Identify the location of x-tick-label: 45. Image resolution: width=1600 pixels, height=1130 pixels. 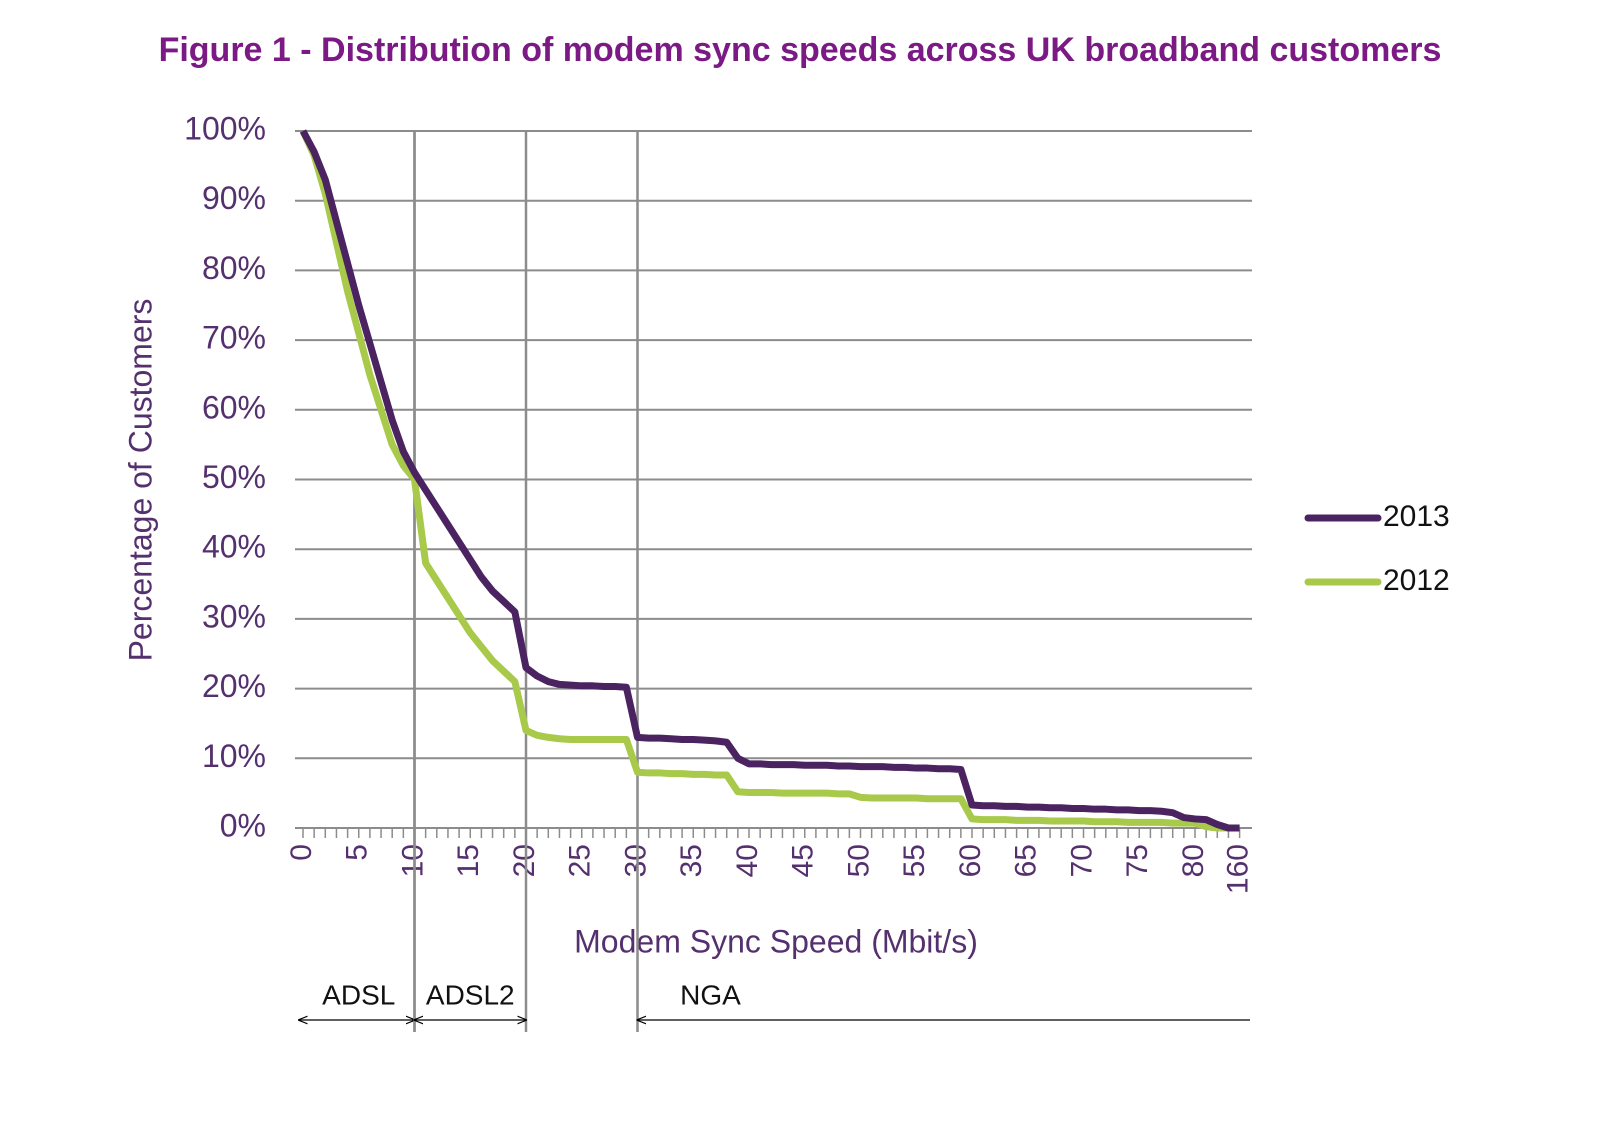
(803, 860).